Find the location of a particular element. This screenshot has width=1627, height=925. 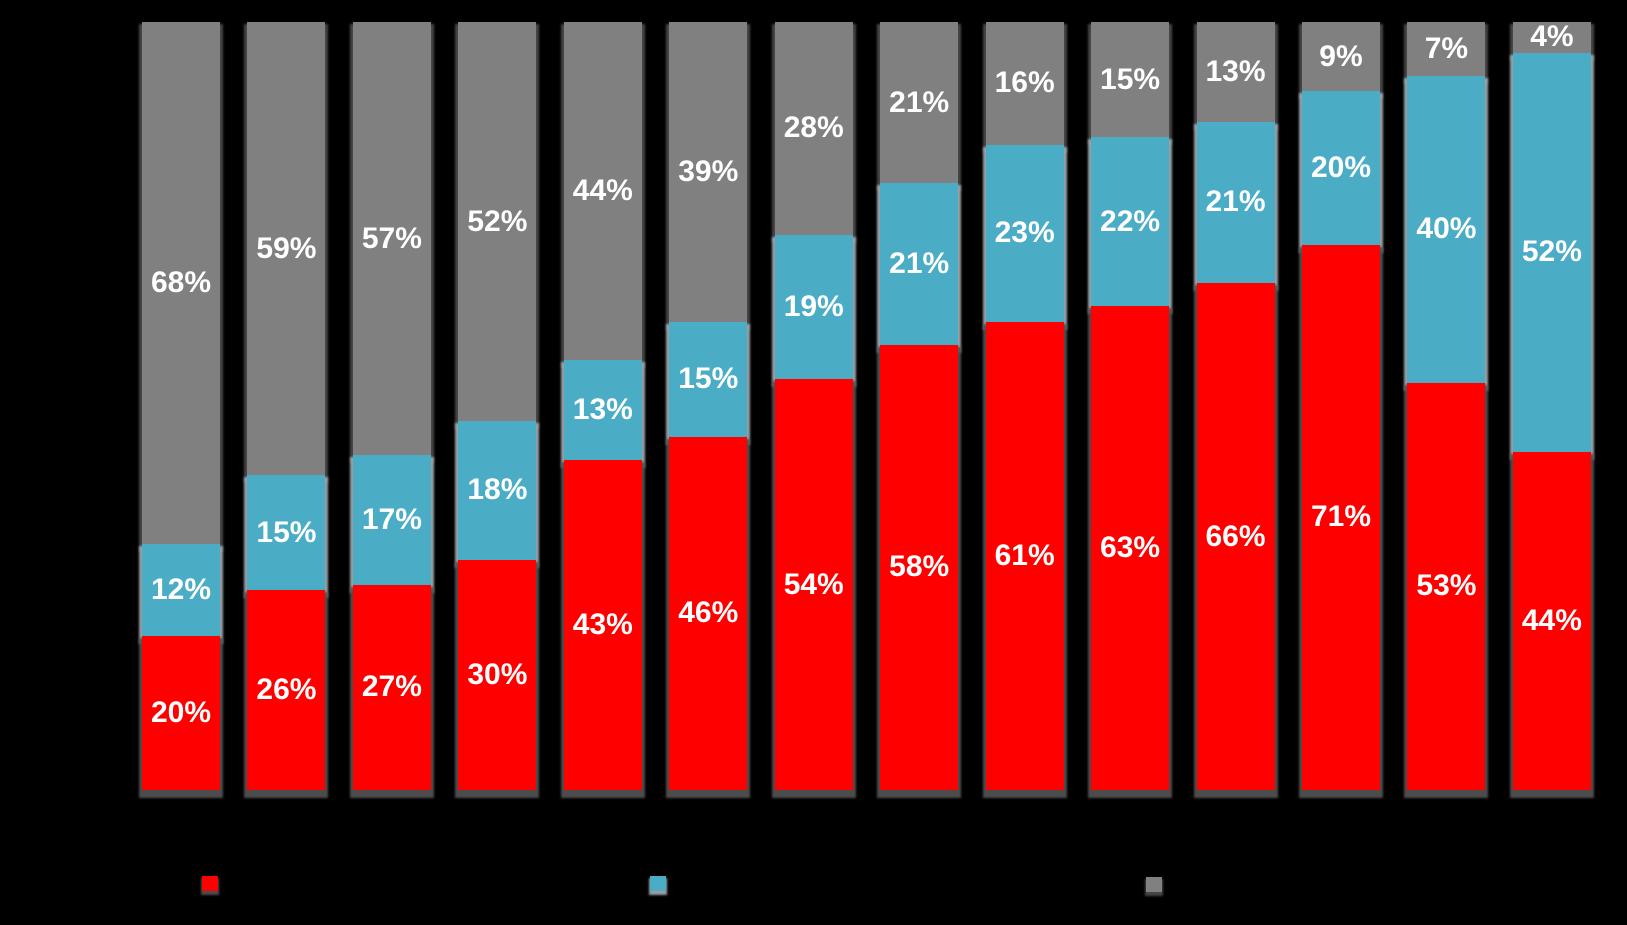

bar-column: 44% 13% 43% is located at coordinates (602, 406).